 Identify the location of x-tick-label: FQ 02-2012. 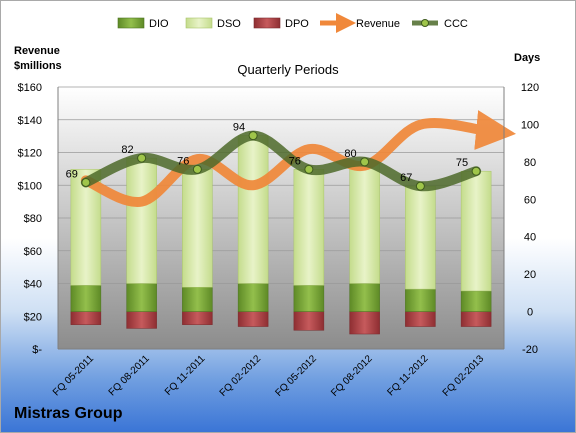
(241, 376).